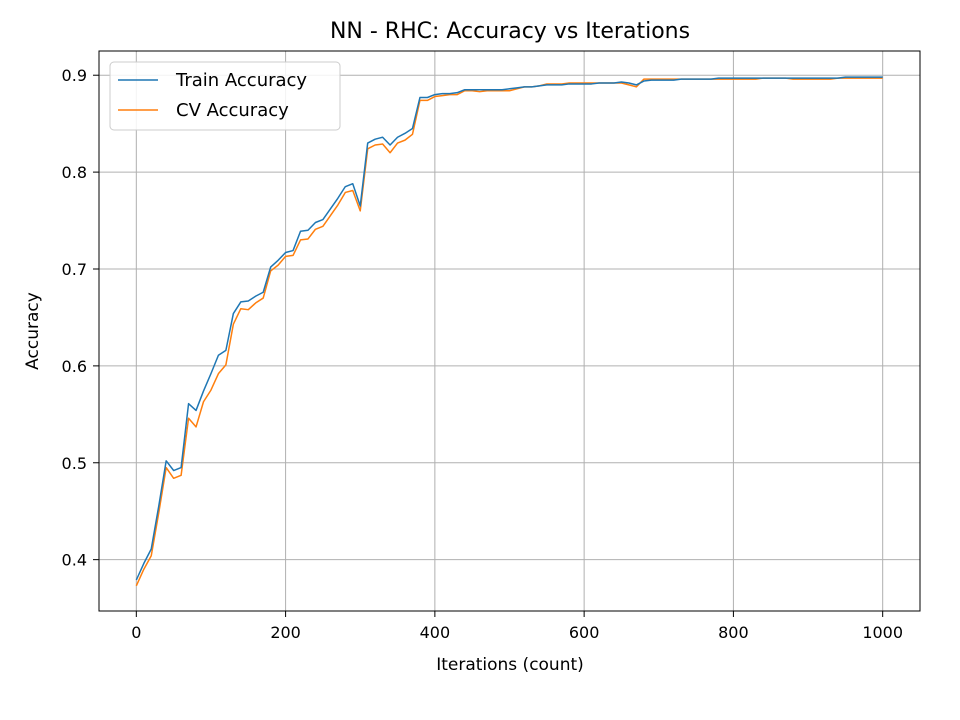  What do you see at coordinates (74, 463) in the screenshot?
I see `y-tick-label: 0.5` at bounding box center [74, 463].